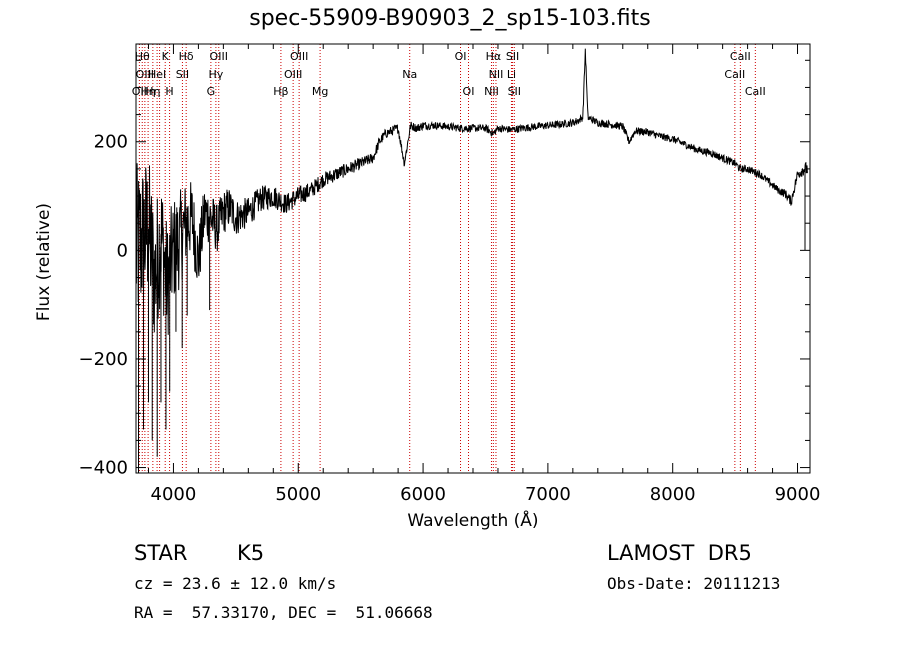 Image resolution: width=900 pixels, height=649 pixels. I want to click on x-tick-label: 7000, so click(548, 494).